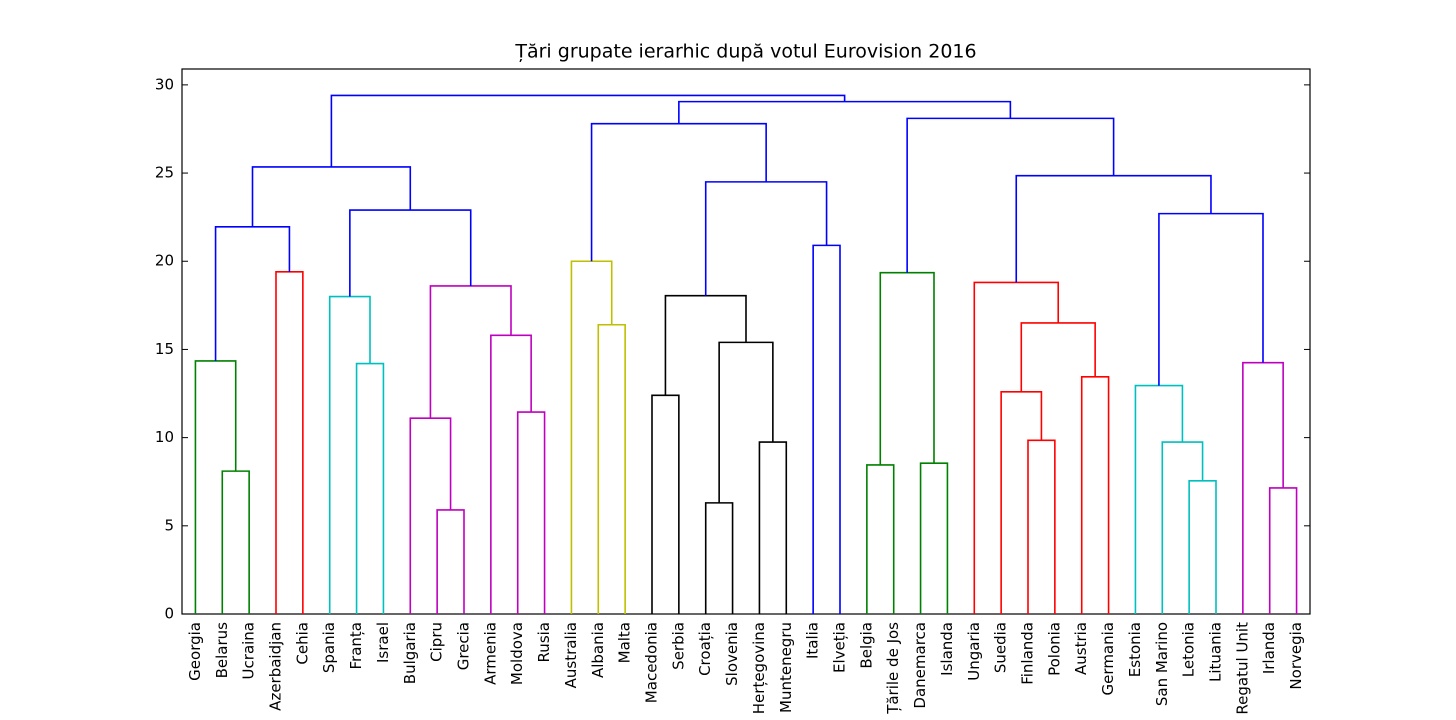 This screenshot has width=1456, height=720. What do you see at coordinates (786, 667) in the screenshot?
I see `x-tick-label: Muntenegru` at bounding box center [786, 667].